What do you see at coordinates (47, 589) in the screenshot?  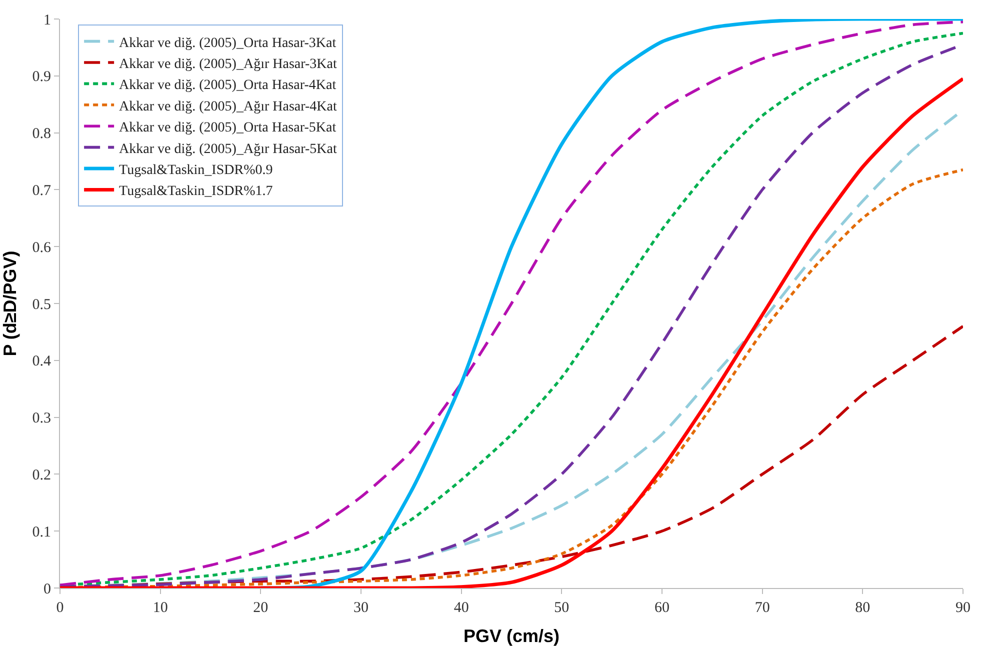 I see `y-tick-label: 0` at bounding box center [47, 589].